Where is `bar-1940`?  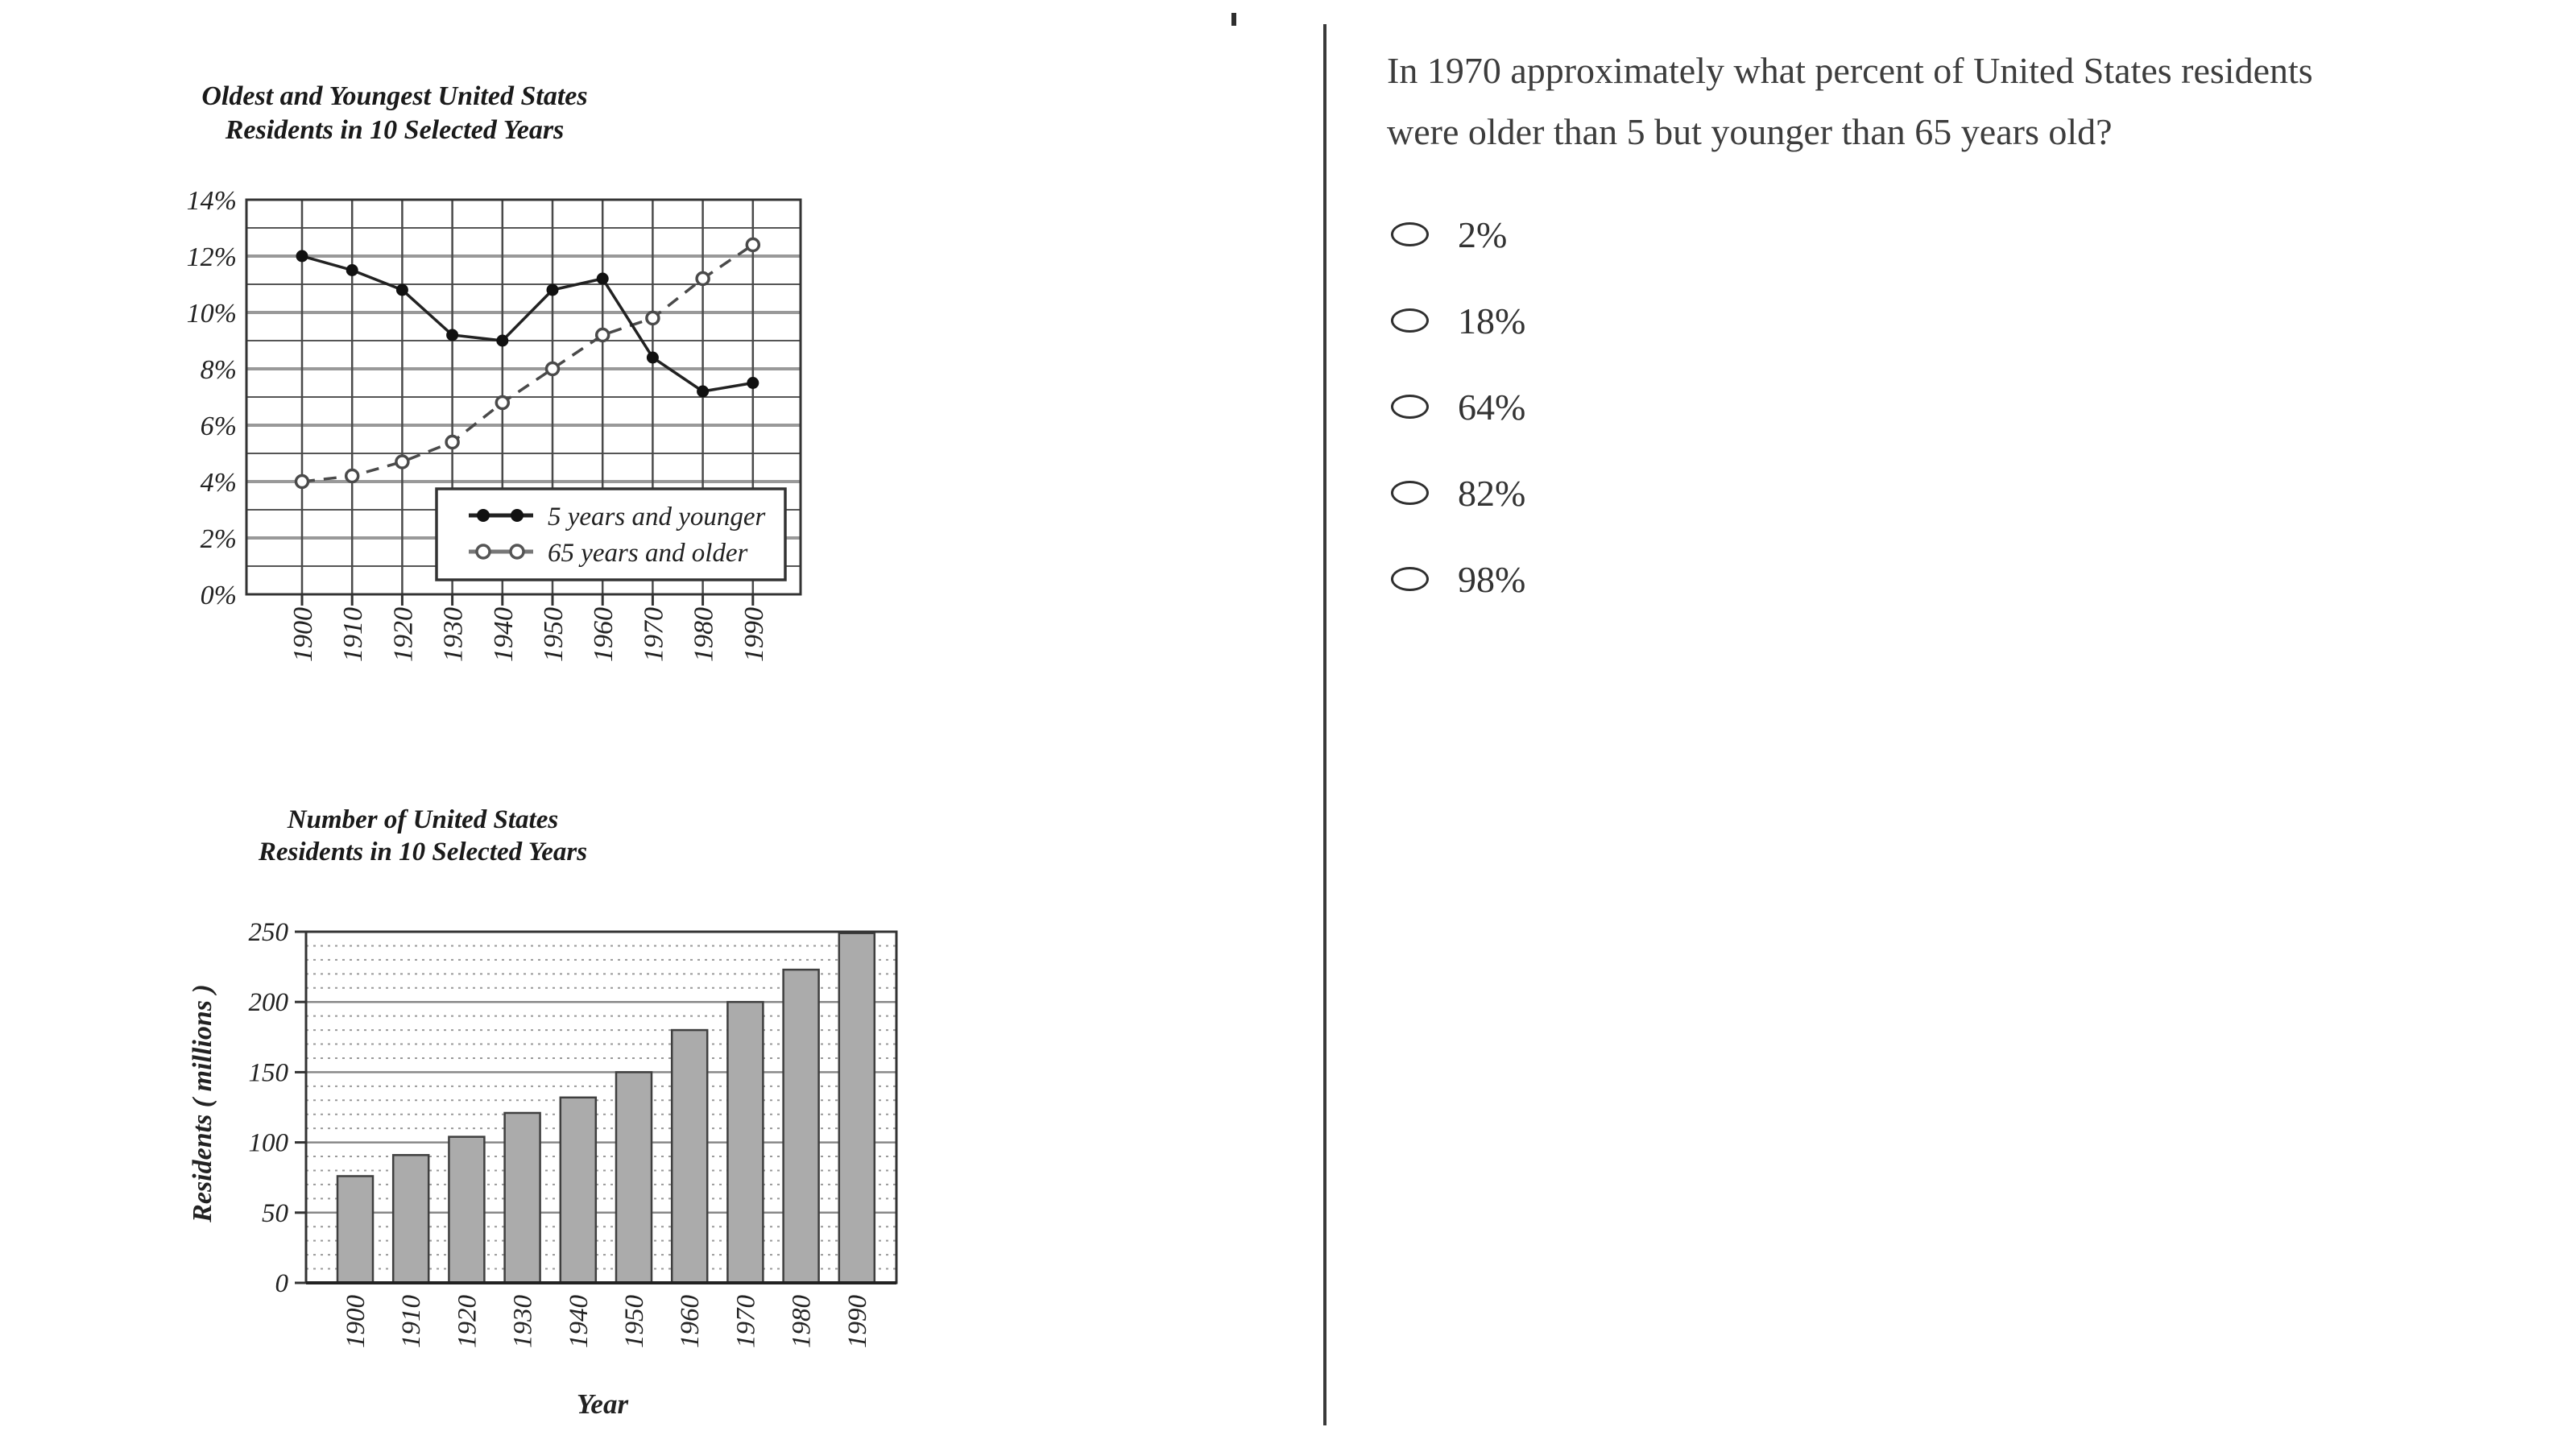
bar-1940 is located at coordinates (578, 1190).